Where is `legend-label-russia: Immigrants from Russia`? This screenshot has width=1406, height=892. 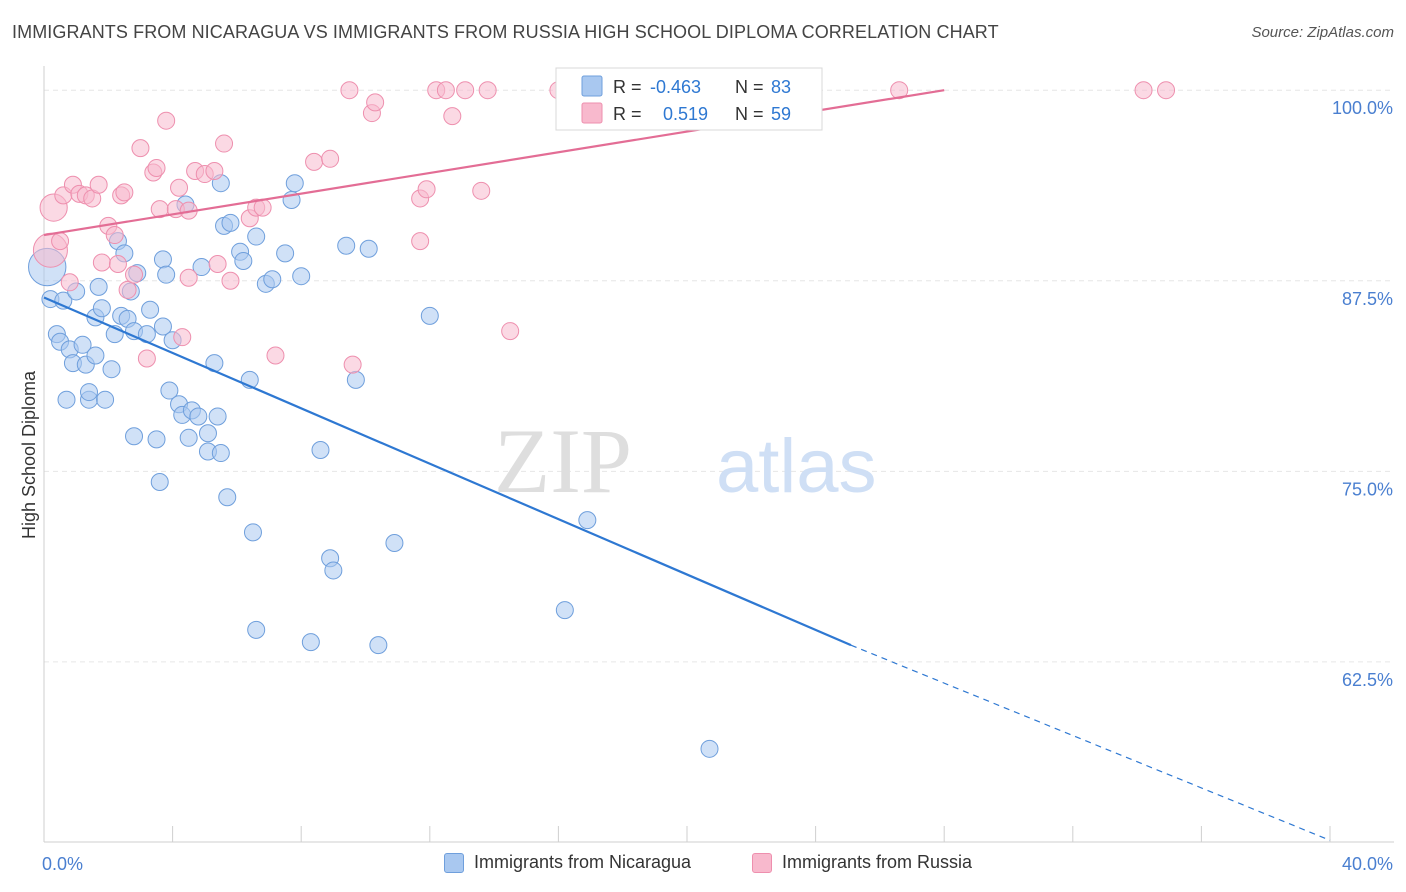
legend-label-russia: Immigrants from Russia is located at coordinates (877, 862).